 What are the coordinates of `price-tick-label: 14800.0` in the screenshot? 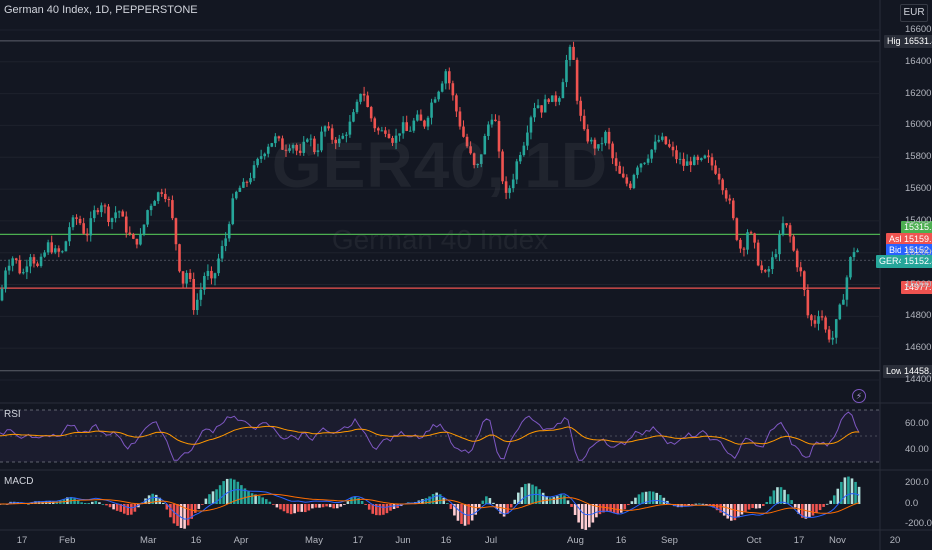 It's located at (918, 316).